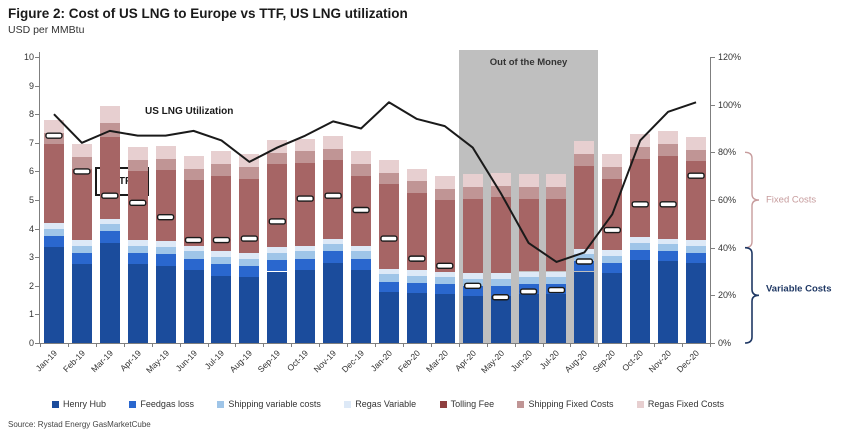  What do you see at coordinates (727, 247) in the screenshot?
I see `right-axis-tick-label: 40%` at bounding box center [727, 247].